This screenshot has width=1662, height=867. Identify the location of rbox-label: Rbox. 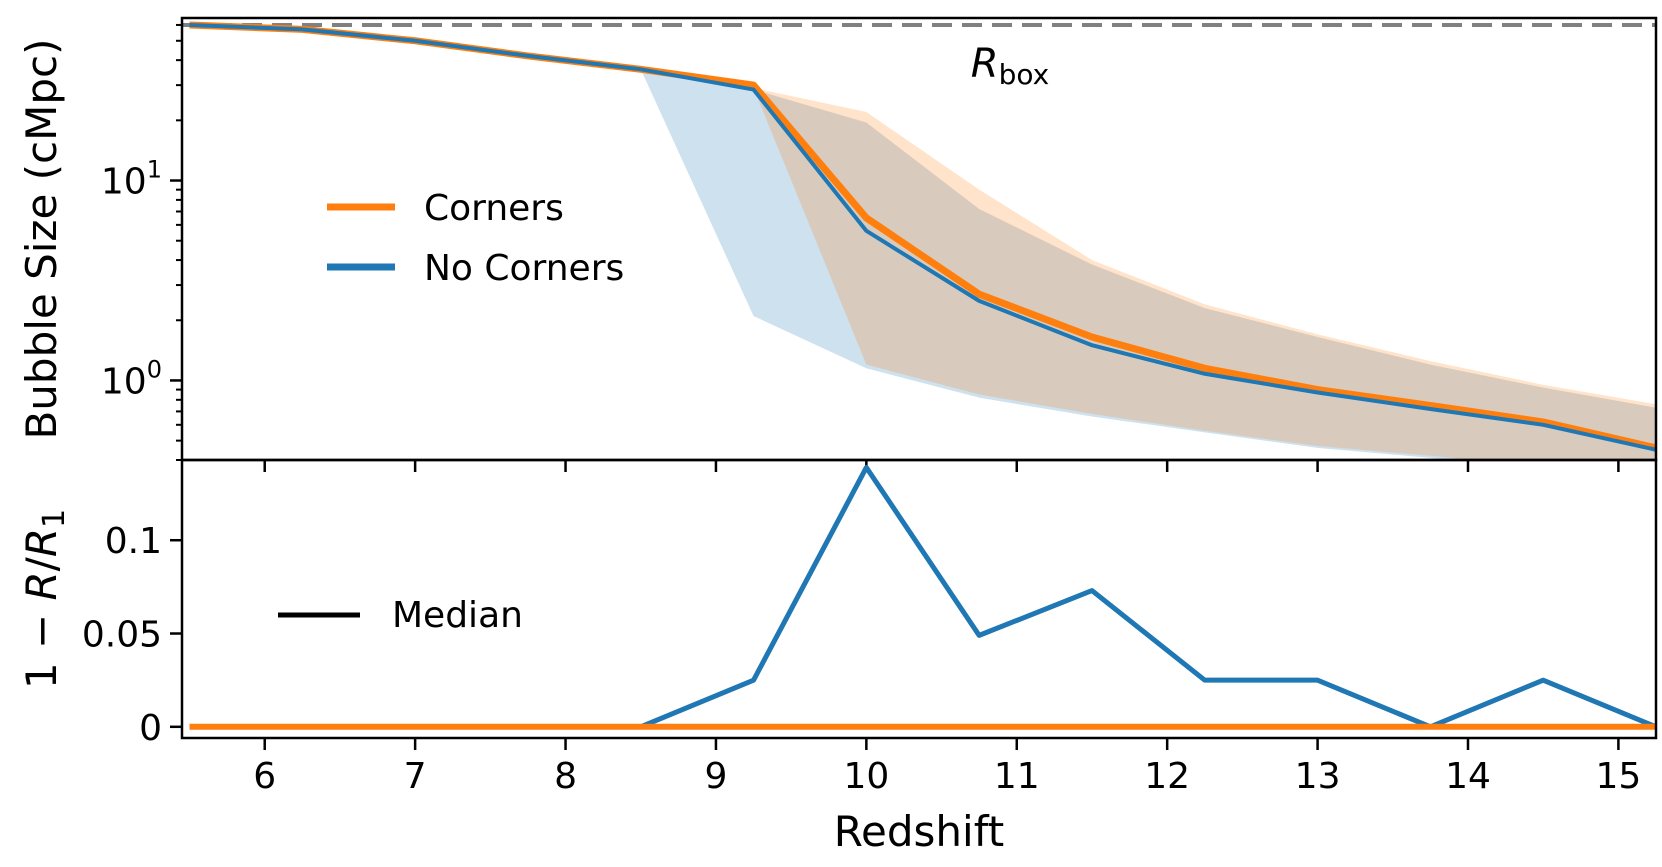
(1010, 66).